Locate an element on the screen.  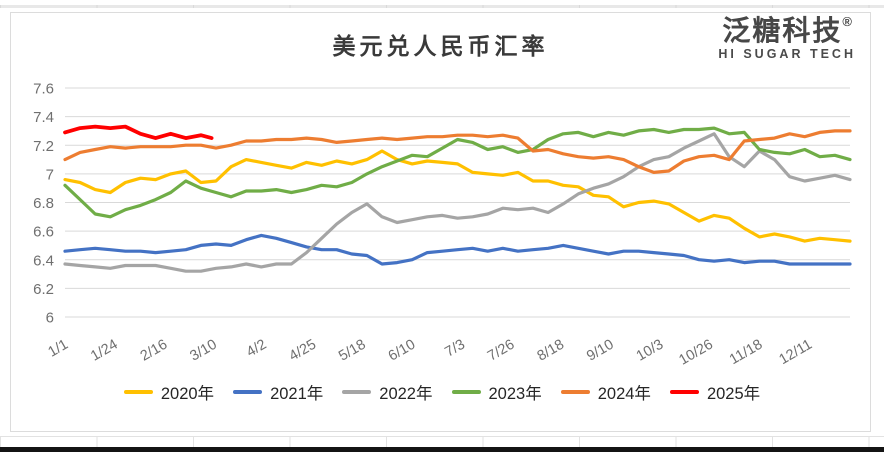
legend-item-2024: 2024年 is located at coordinates (605, 392).